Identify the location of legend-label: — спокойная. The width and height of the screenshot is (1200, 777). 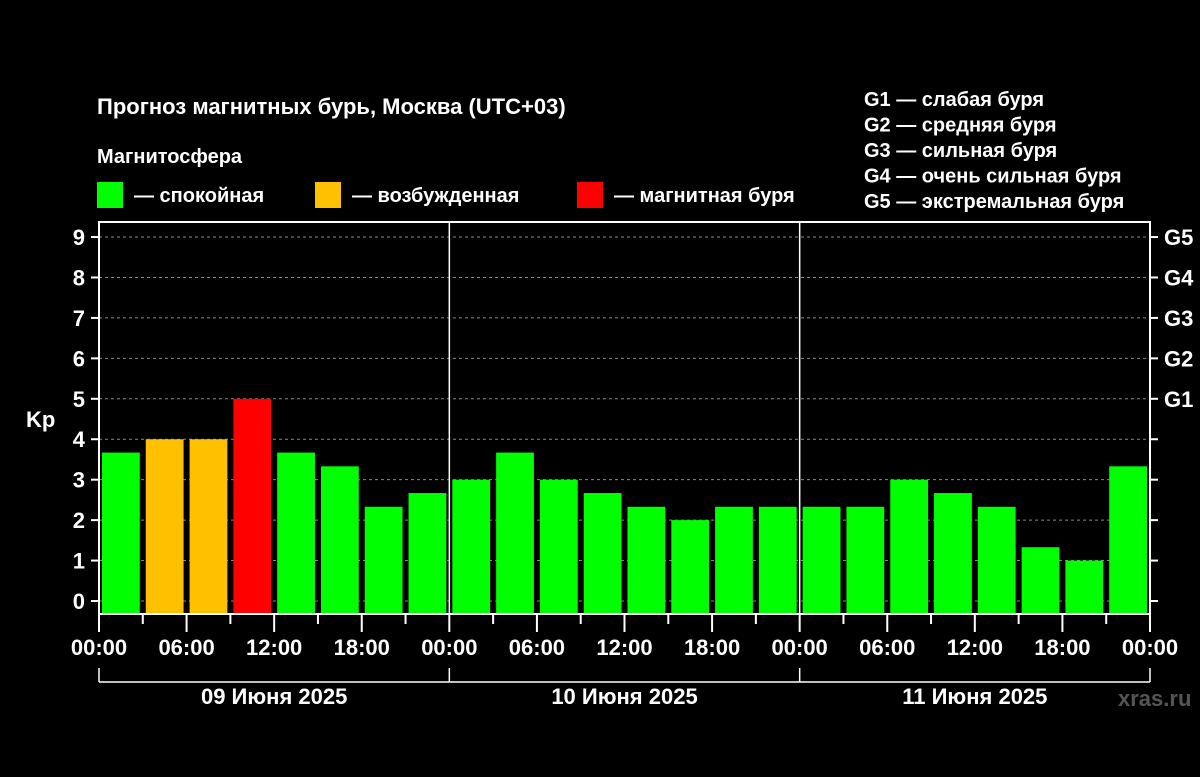
(199, 196).